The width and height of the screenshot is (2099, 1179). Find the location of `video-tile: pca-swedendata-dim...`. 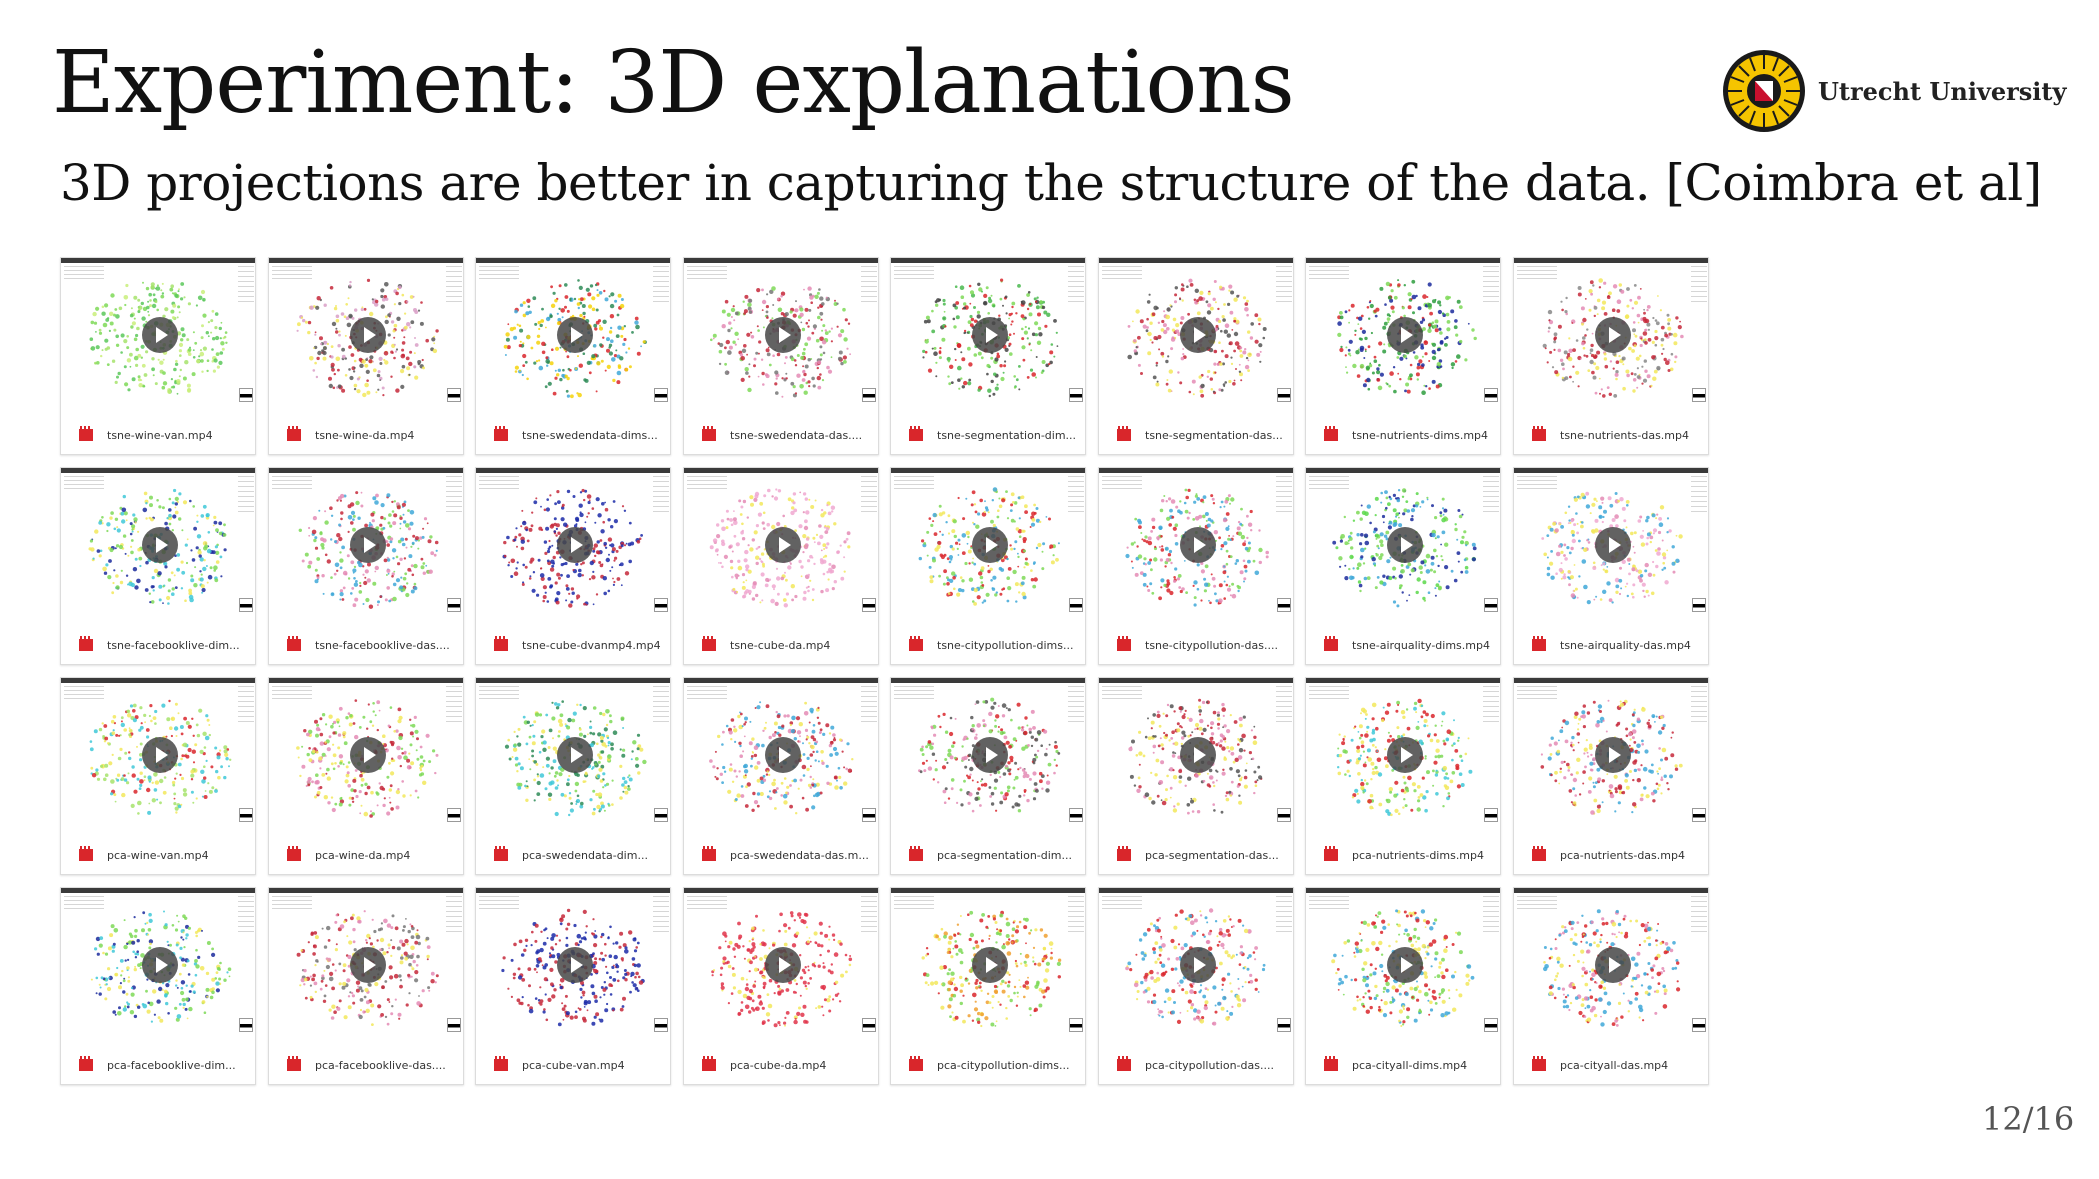

video-tile: pca-swedendata-dim... is located at coordinates (573, 776).